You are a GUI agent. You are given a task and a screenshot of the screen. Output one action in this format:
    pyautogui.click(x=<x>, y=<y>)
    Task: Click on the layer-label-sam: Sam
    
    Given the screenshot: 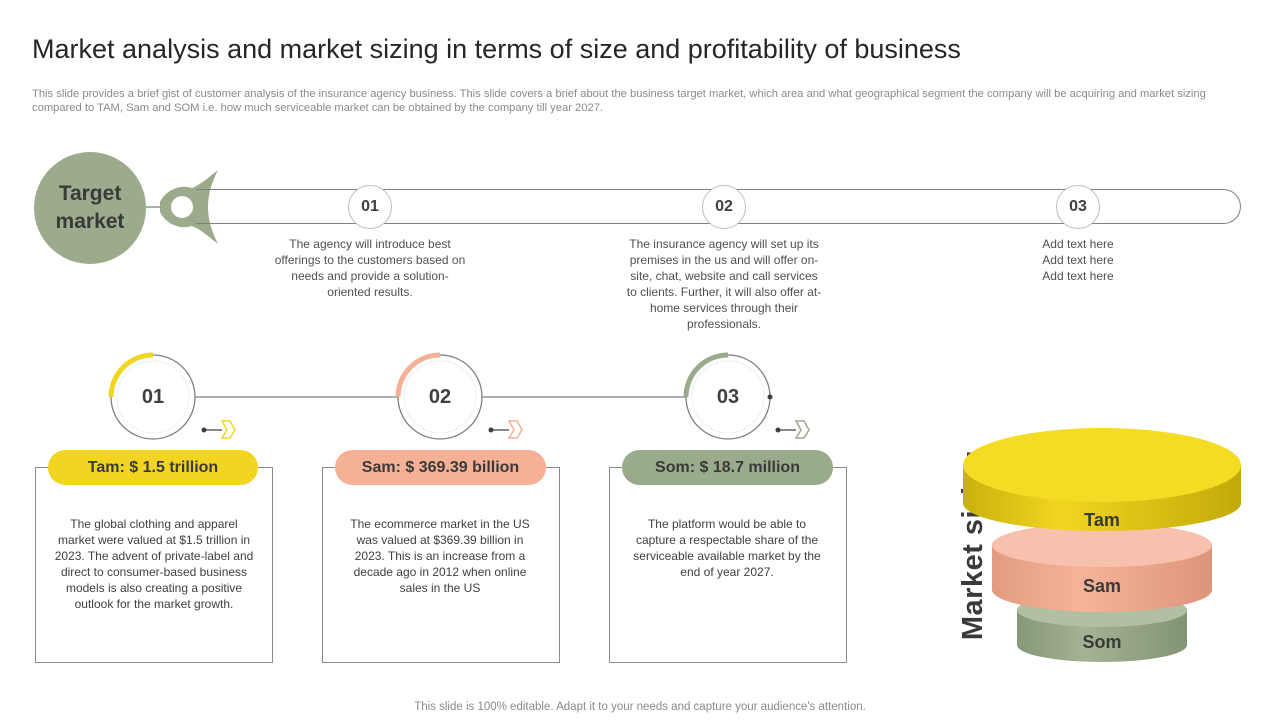 What is the action you would take?
    pyautogui.click(x=1102, y=586)
    